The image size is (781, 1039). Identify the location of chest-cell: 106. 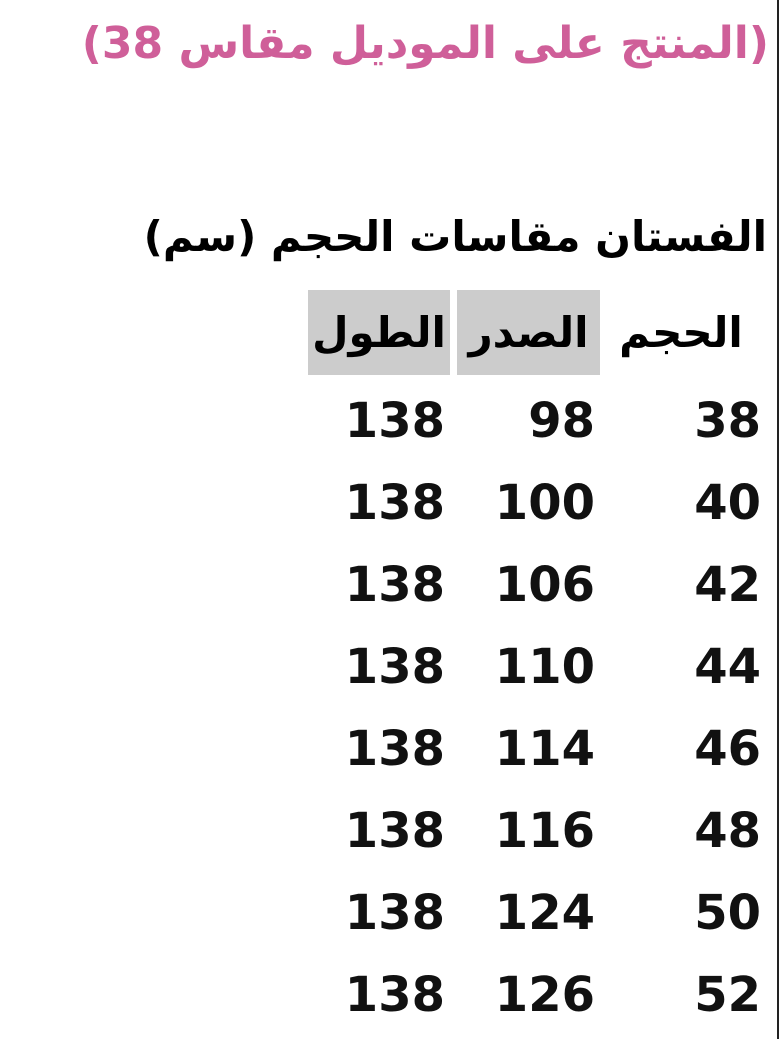
(544, 585).